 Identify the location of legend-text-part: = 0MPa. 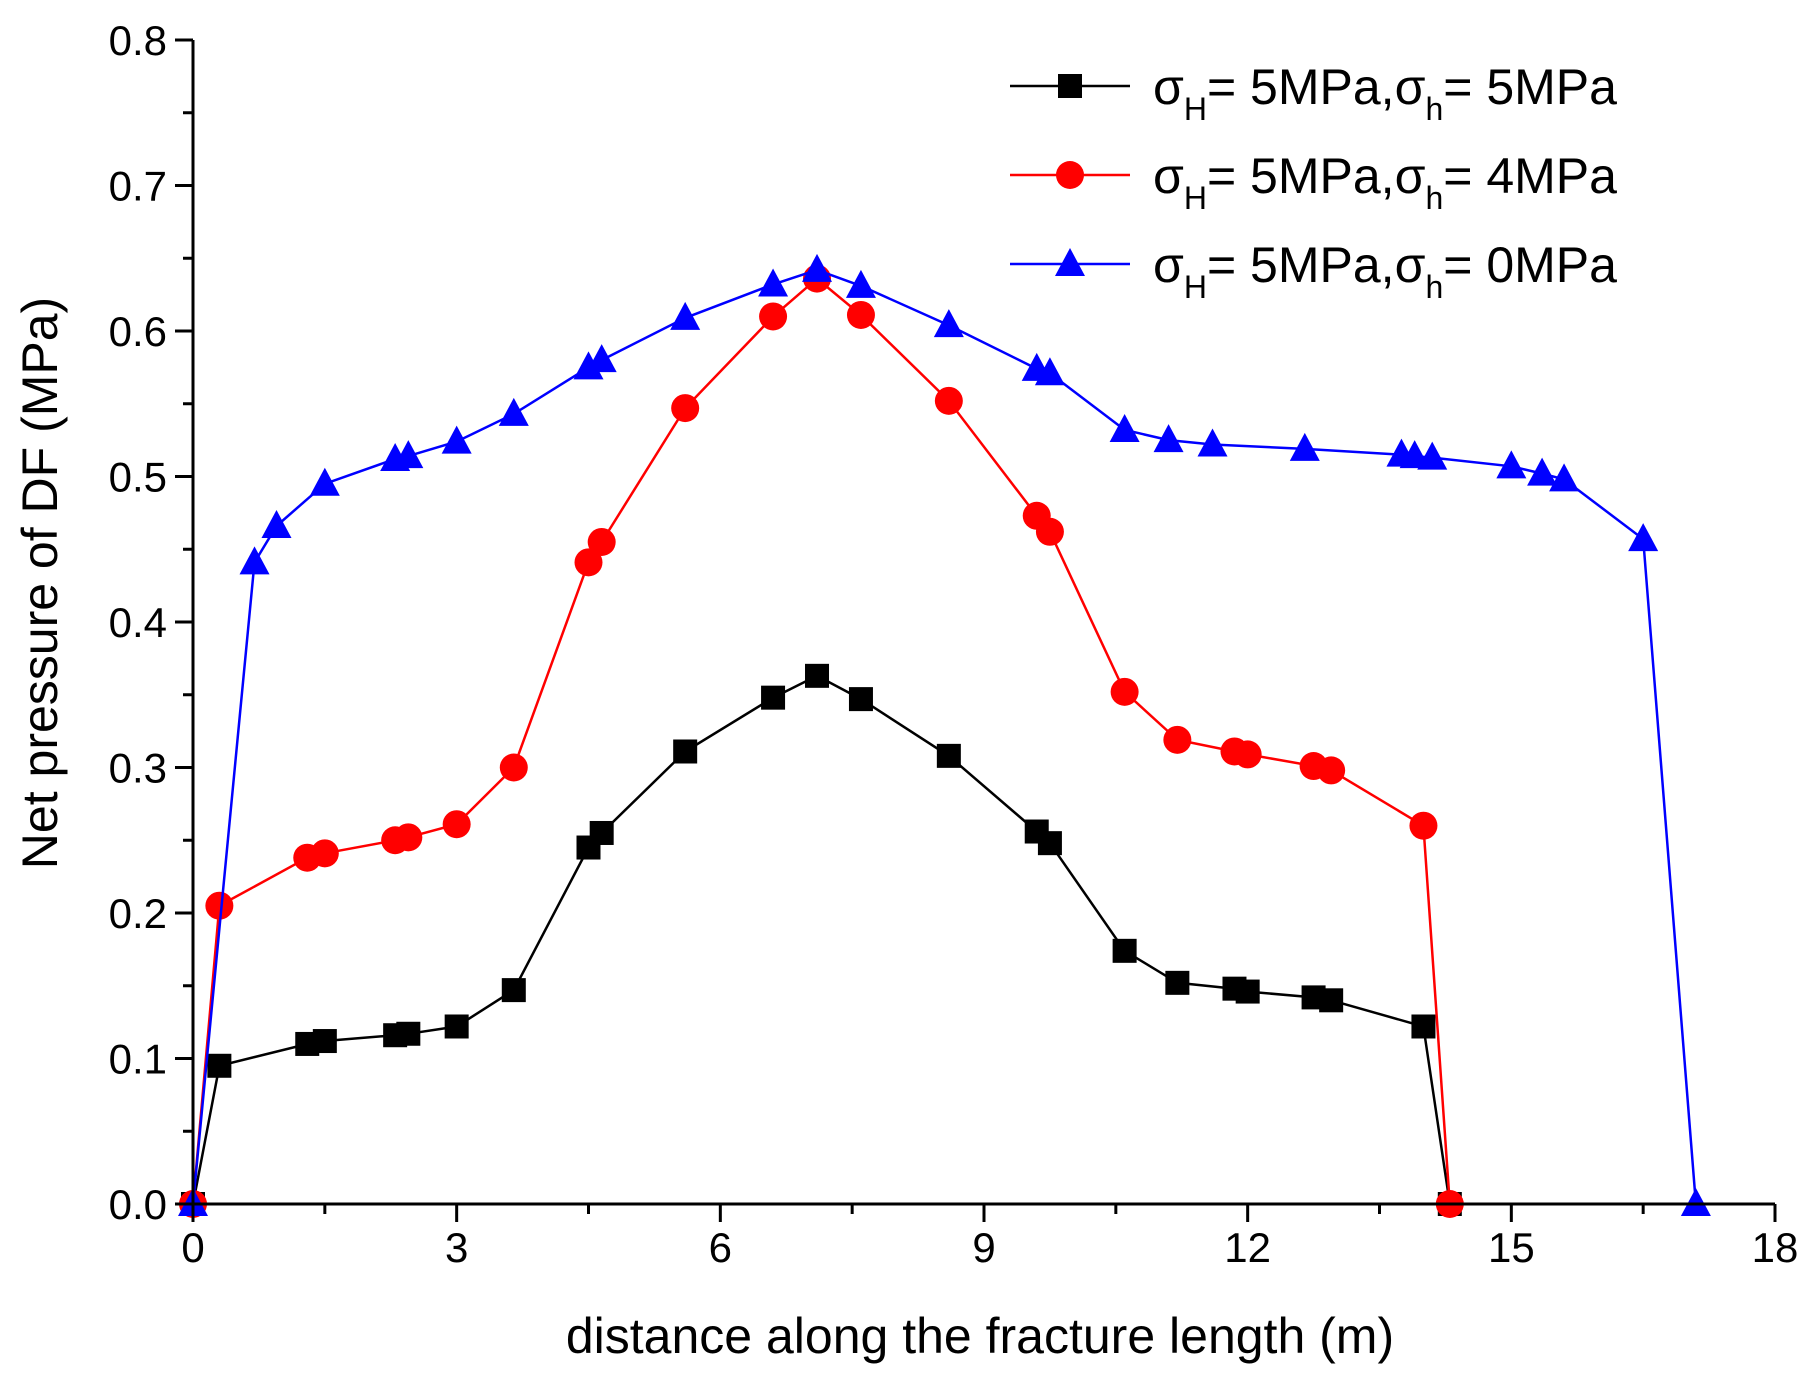
(1530, 265).